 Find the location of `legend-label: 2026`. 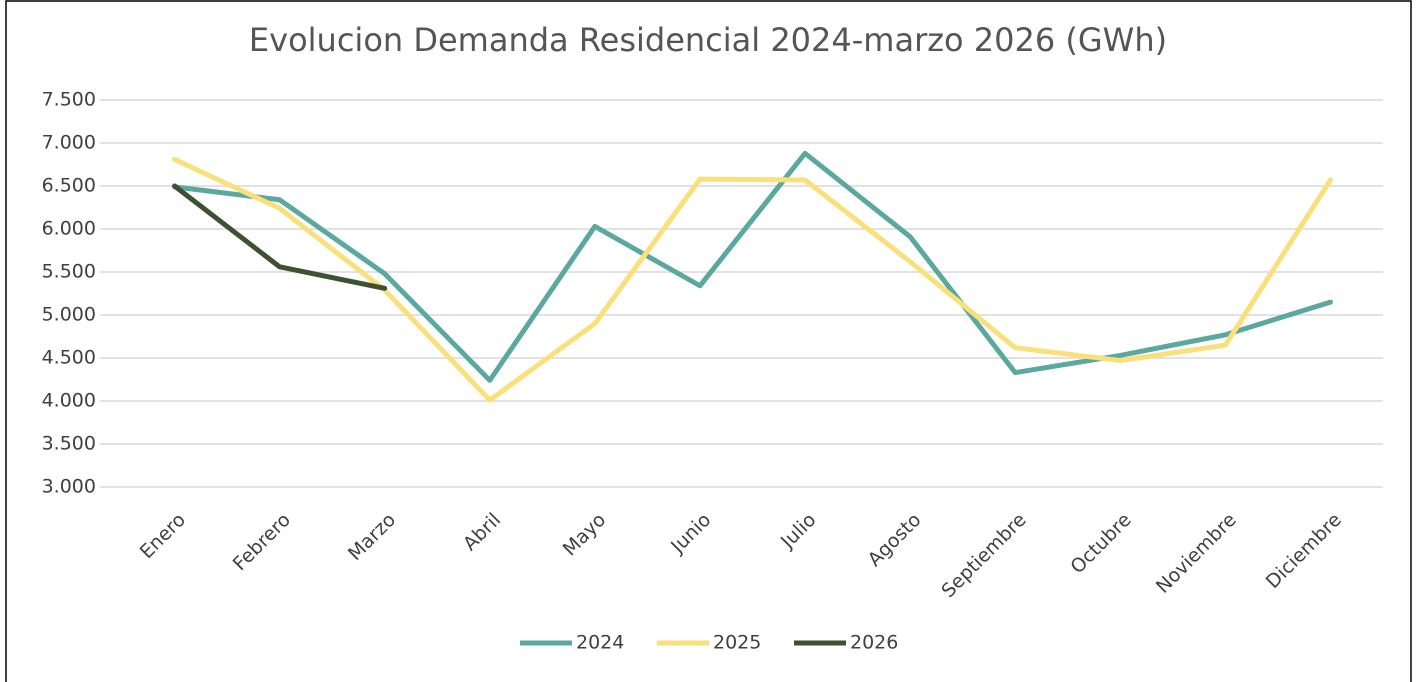

legend-label: 2026 is located at coordinates (874, 643).